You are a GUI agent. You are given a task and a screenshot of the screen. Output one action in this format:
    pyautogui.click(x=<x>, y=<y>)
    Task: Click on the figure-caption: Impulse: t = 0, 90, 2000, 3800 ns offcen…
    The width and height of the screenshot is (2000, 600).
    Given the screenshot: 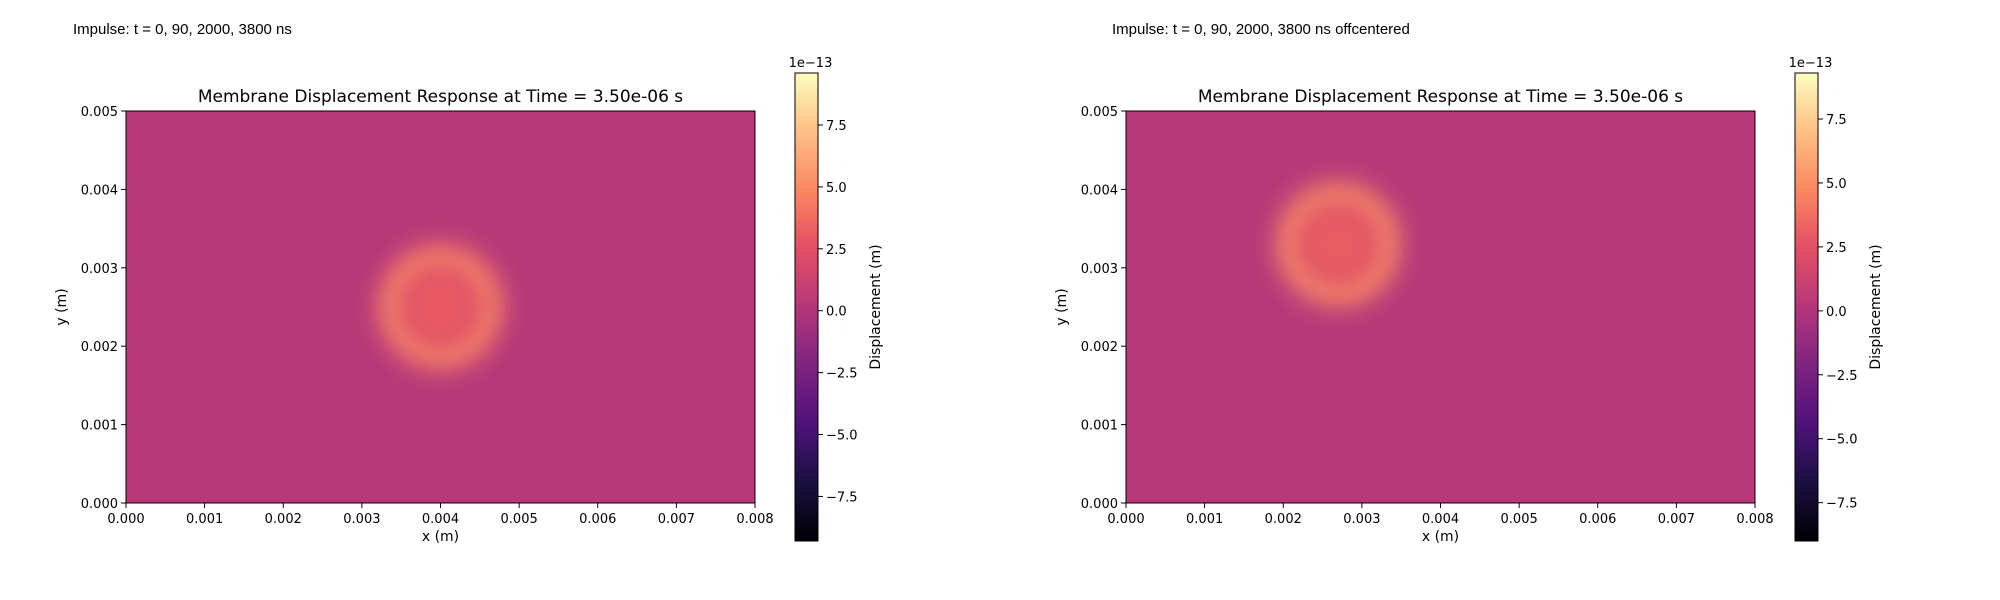 What is the action you would take?
    pyautogui.click(x=1261, y=29)
    